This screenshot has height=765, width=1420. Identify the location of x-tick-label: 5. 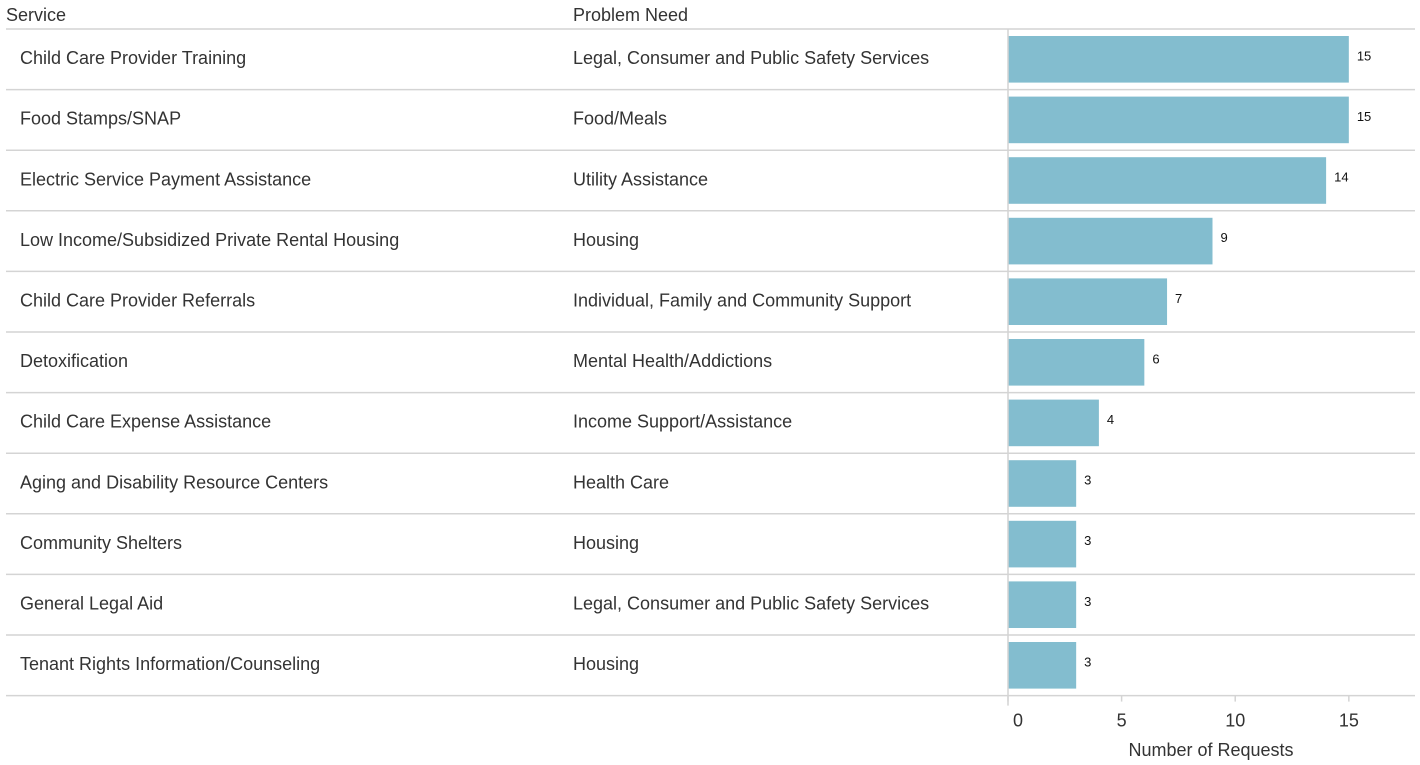
(1122, 720).